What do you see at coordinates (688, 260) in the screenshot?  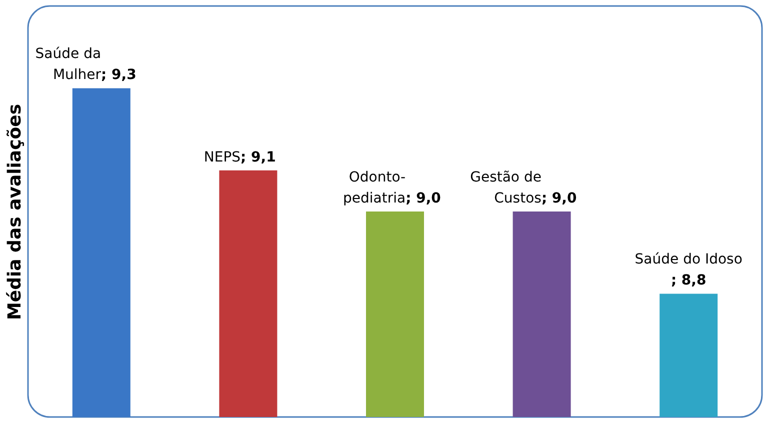 I see `x-tick-label: Saúde do Idoso` at bounding box center [688, 260].